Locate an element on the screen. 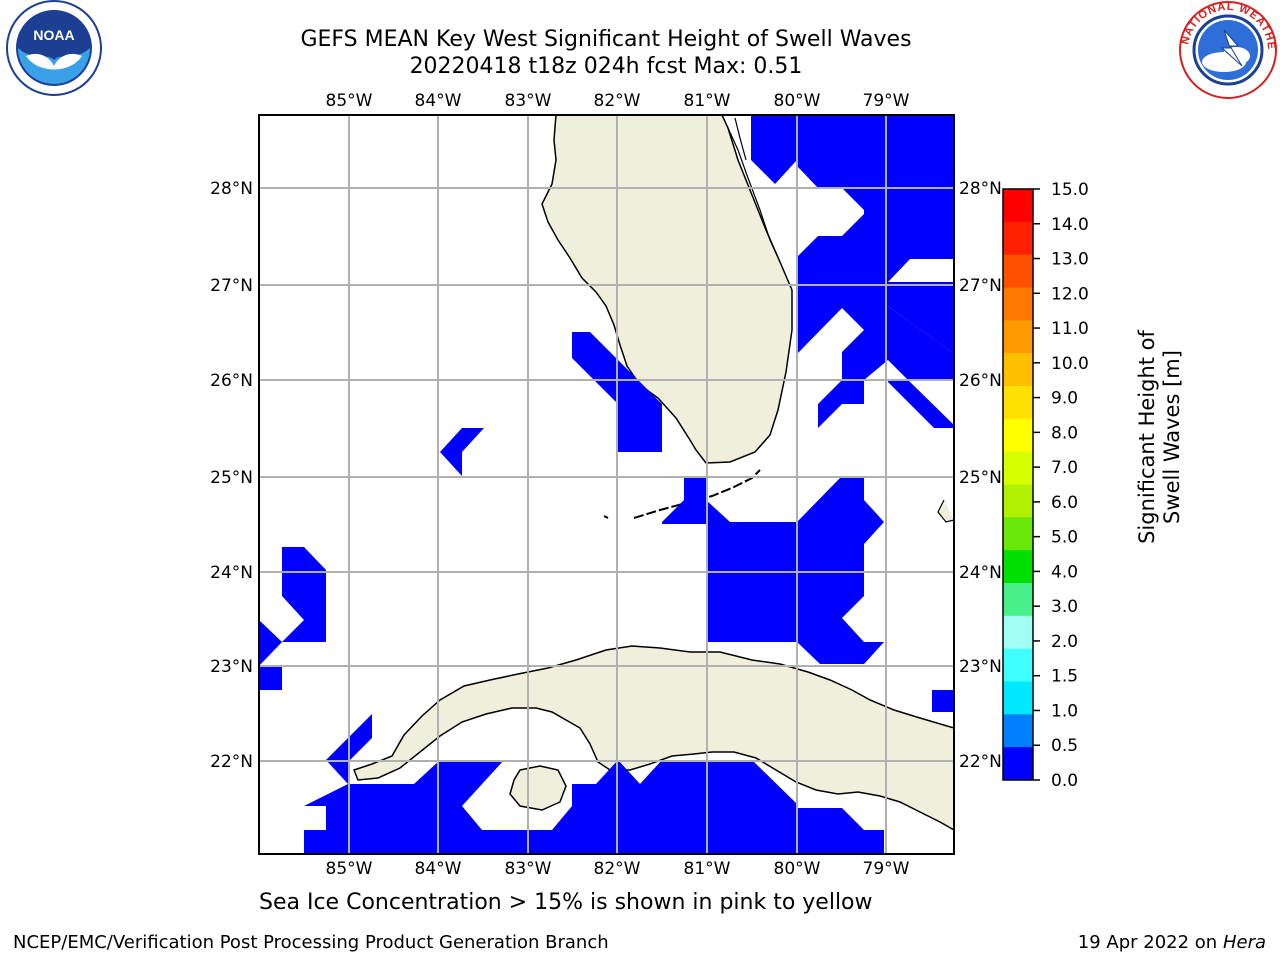 This screenshot has height=960, width=1280. national-weather-service-logo-icon: NATIONAL WEATHER SERVICE is located at coordinates (1226, 49).